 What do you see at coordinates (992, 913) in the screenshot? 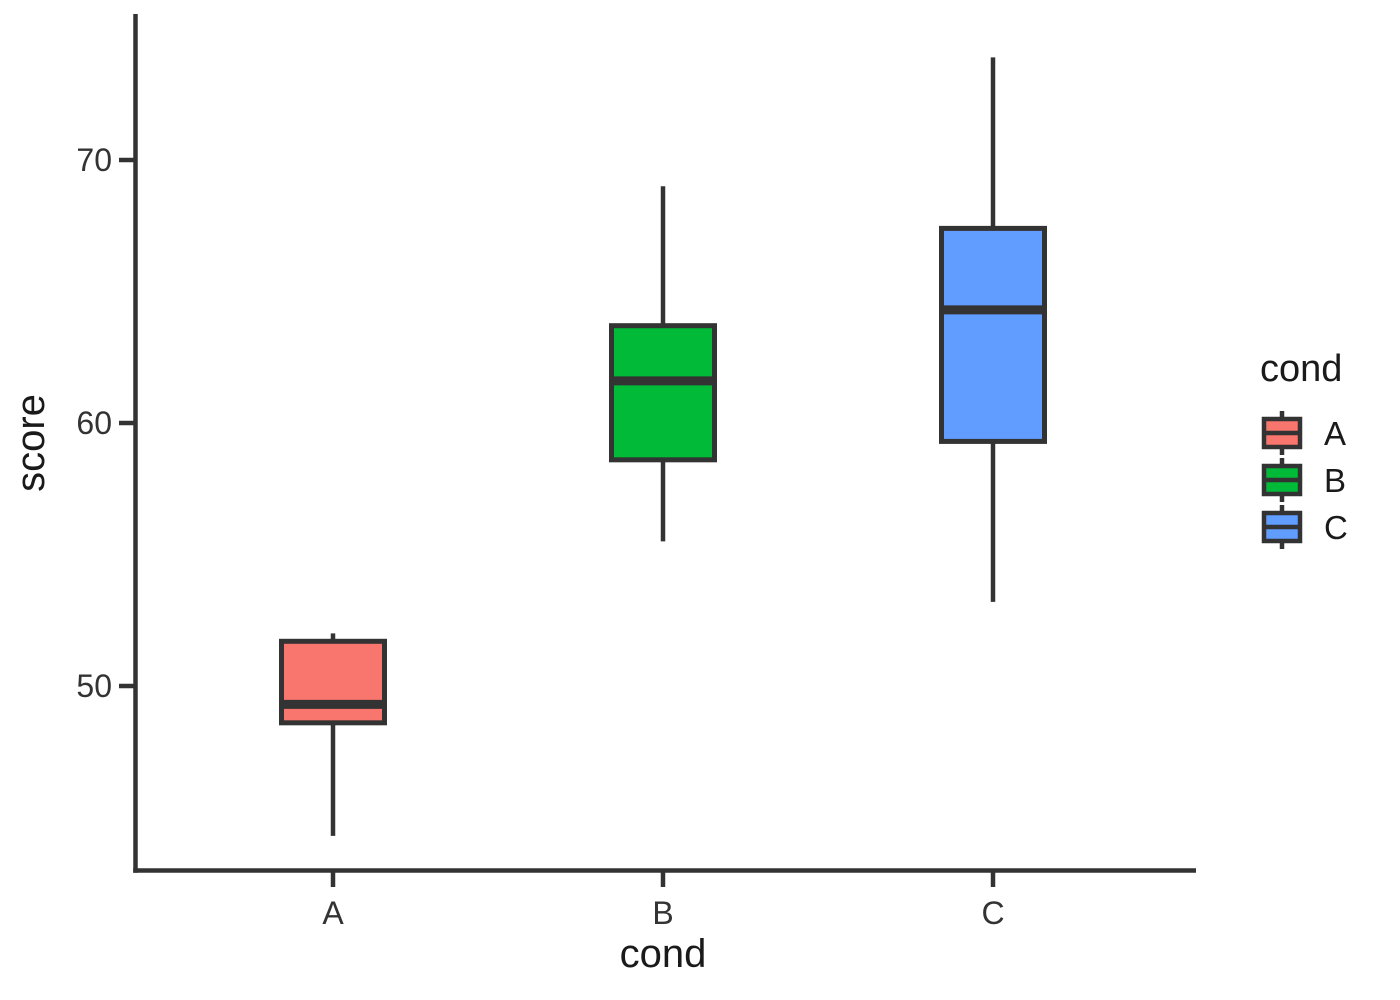
I see `x-tick-label: C` at bounding box center [992, 913].